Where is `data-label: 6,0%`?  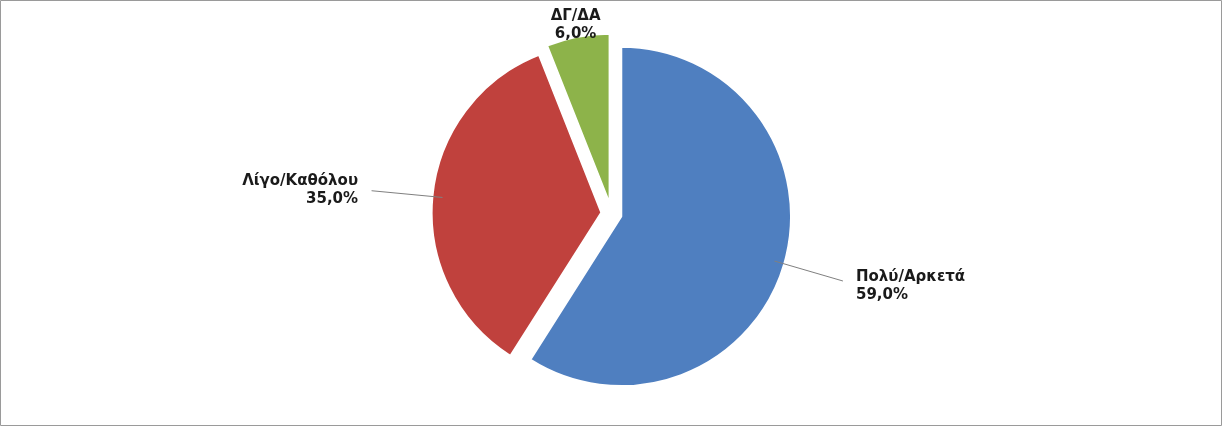
data-label: 6,0% is located at coordinates (575, 33).